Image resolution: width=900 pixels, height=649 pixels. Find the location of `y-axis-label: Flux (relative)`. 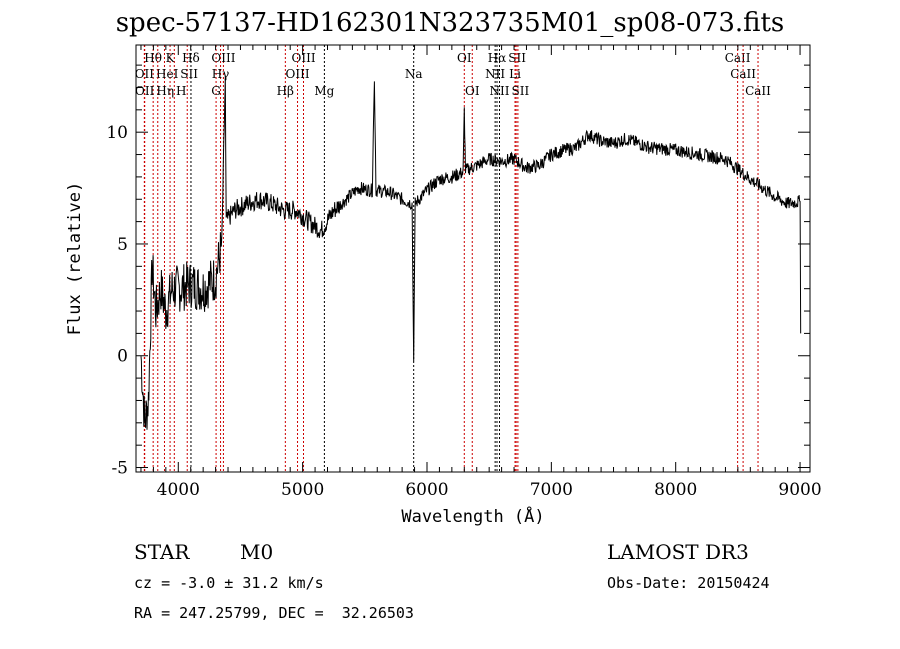

y-axis-label: Flux (relative) is located at coordinates (75, 259).